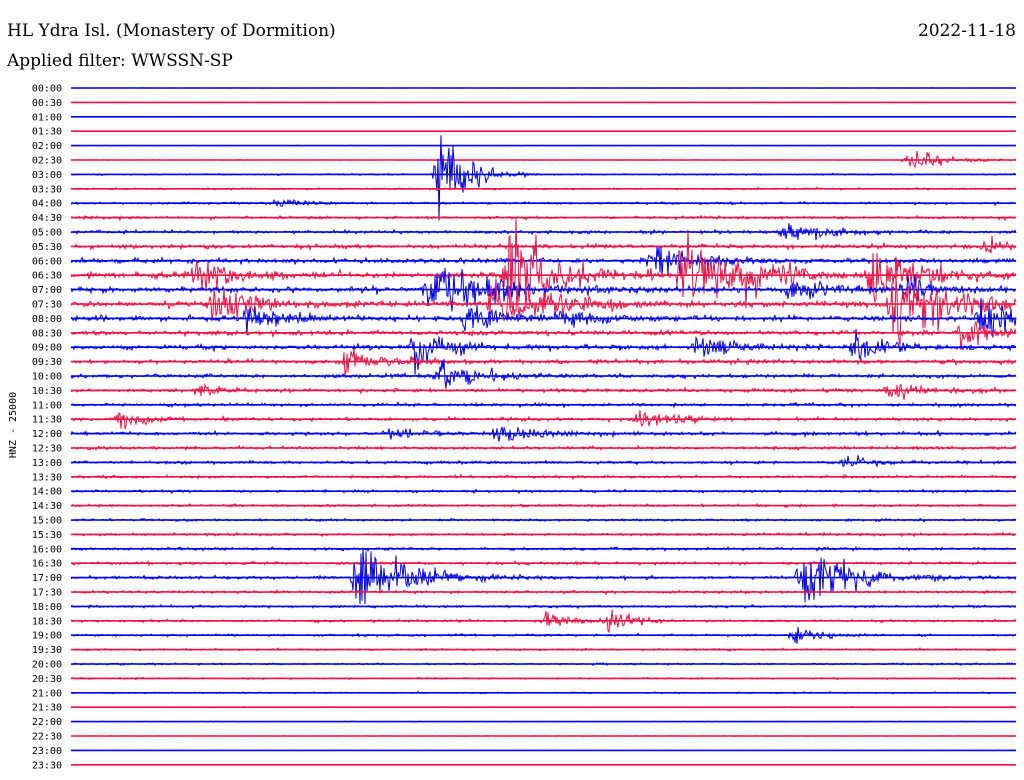 Image resolution: width=1024 pixels, height=780 pixels. Describe the element at coordinates (47, 593) in the screenshot. I see `time-tick-label: 17:30` at that location.